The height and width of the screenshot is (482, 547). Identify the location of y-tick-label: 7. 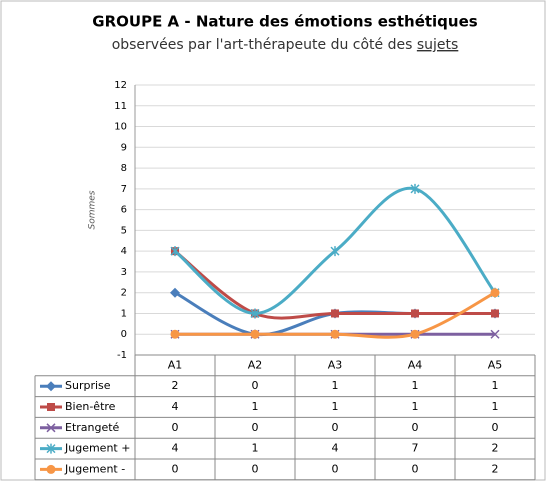
(124, 189).